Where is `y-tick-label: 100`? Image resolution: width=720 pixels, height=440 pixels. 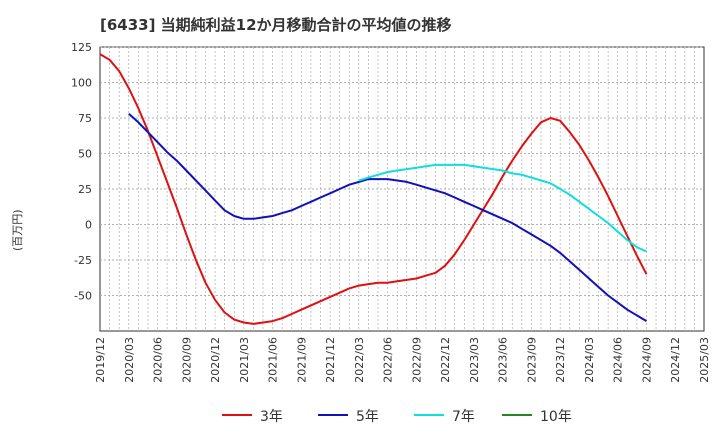
y-tick-label: 100 is located at coordinates (81, 83).